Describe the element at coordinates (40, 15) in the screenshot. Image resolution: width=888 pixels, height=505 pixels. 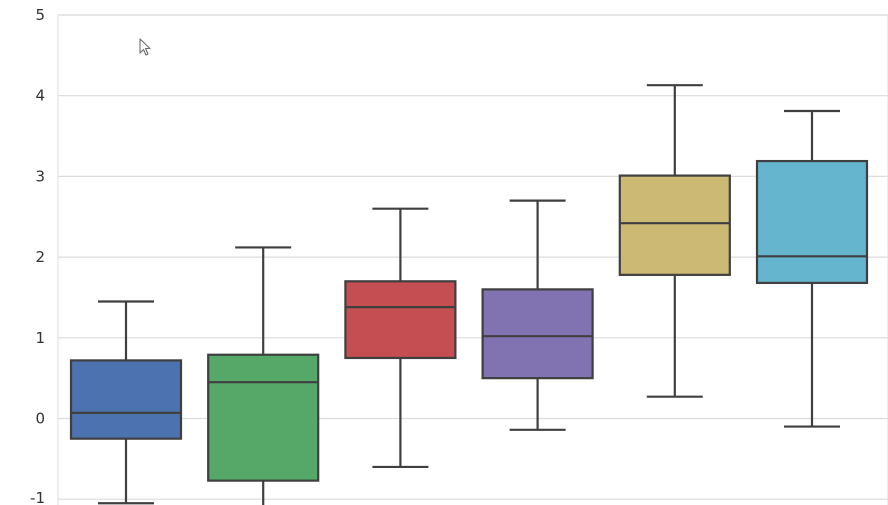
I see `y-tick-label: 5` at that location.